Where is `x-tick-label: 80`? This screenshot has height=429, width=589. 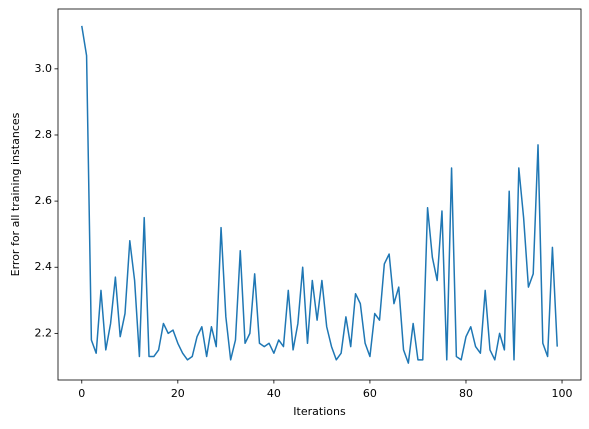 x-tick-label: 80 is located at coordinates (466, 393).